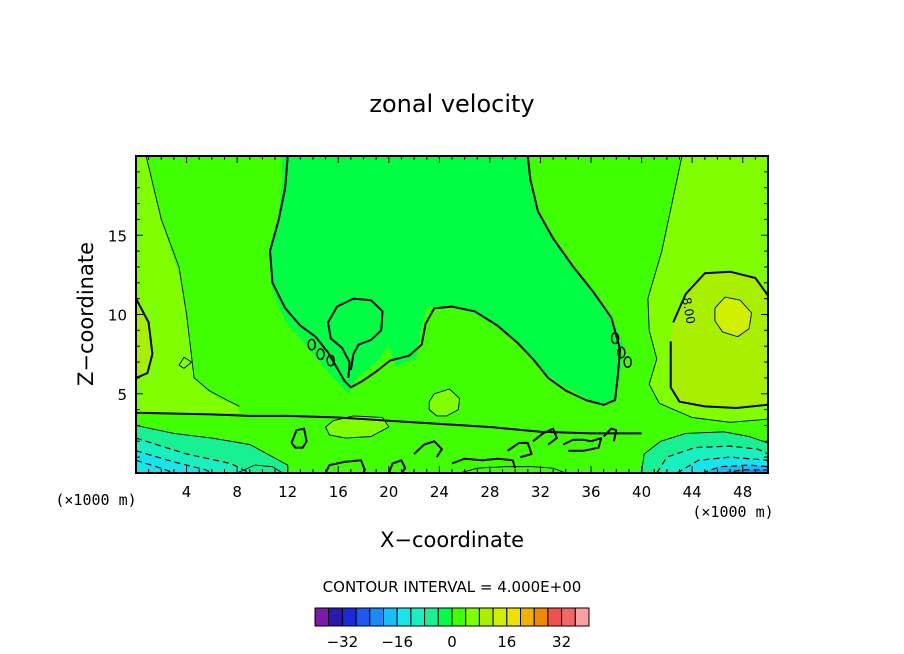 This screenshot has width=904, height=654. I want to click on x-tick-label: 36, so click(590, 492).